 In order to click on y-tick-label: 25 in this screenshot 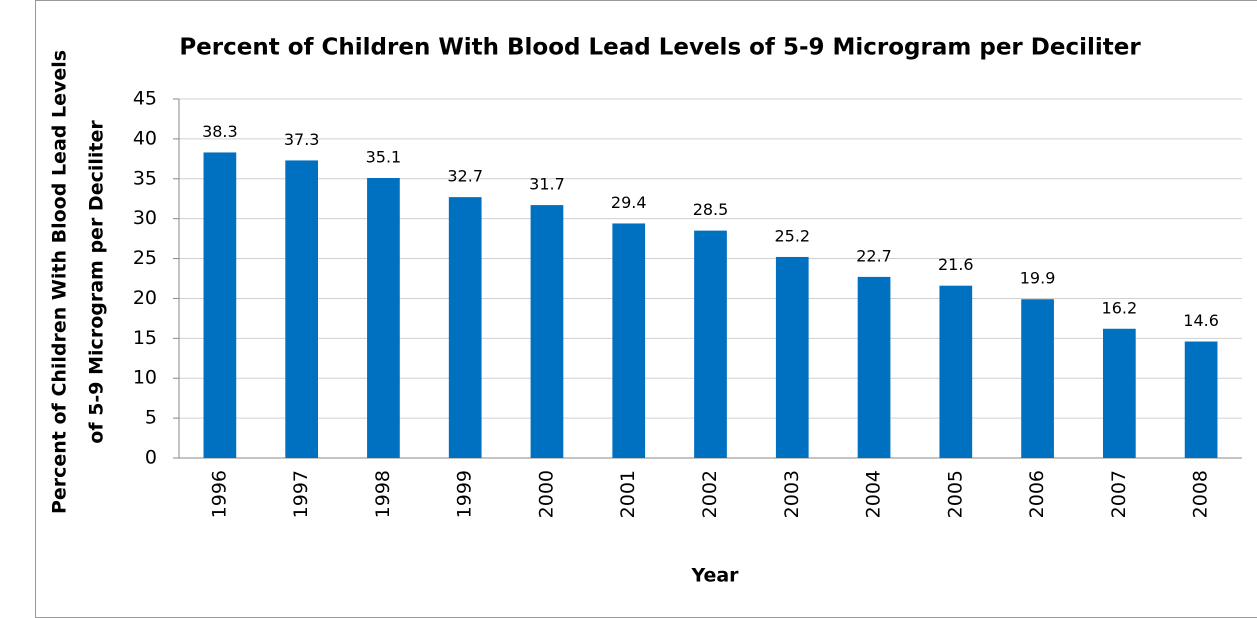, I will do `click(145, 258)`.